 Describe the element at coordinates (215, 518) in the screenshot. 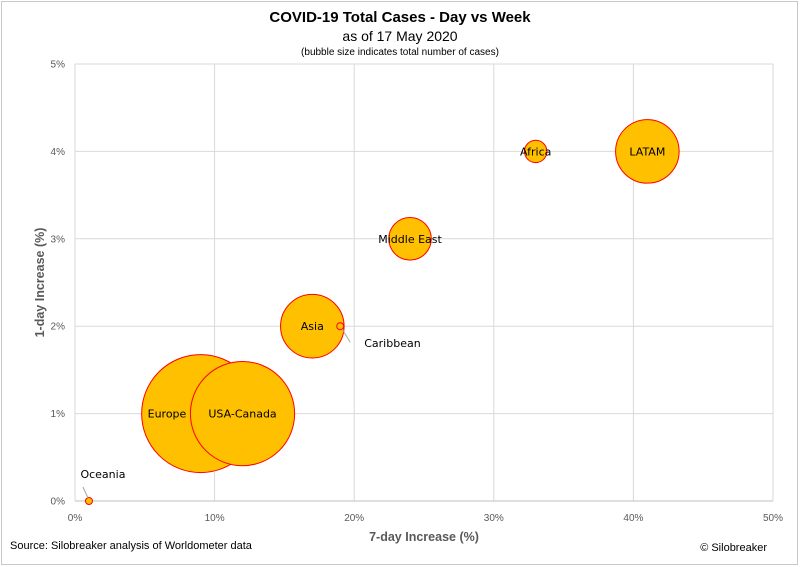

I see `x-tick-label: 10%` at that location.